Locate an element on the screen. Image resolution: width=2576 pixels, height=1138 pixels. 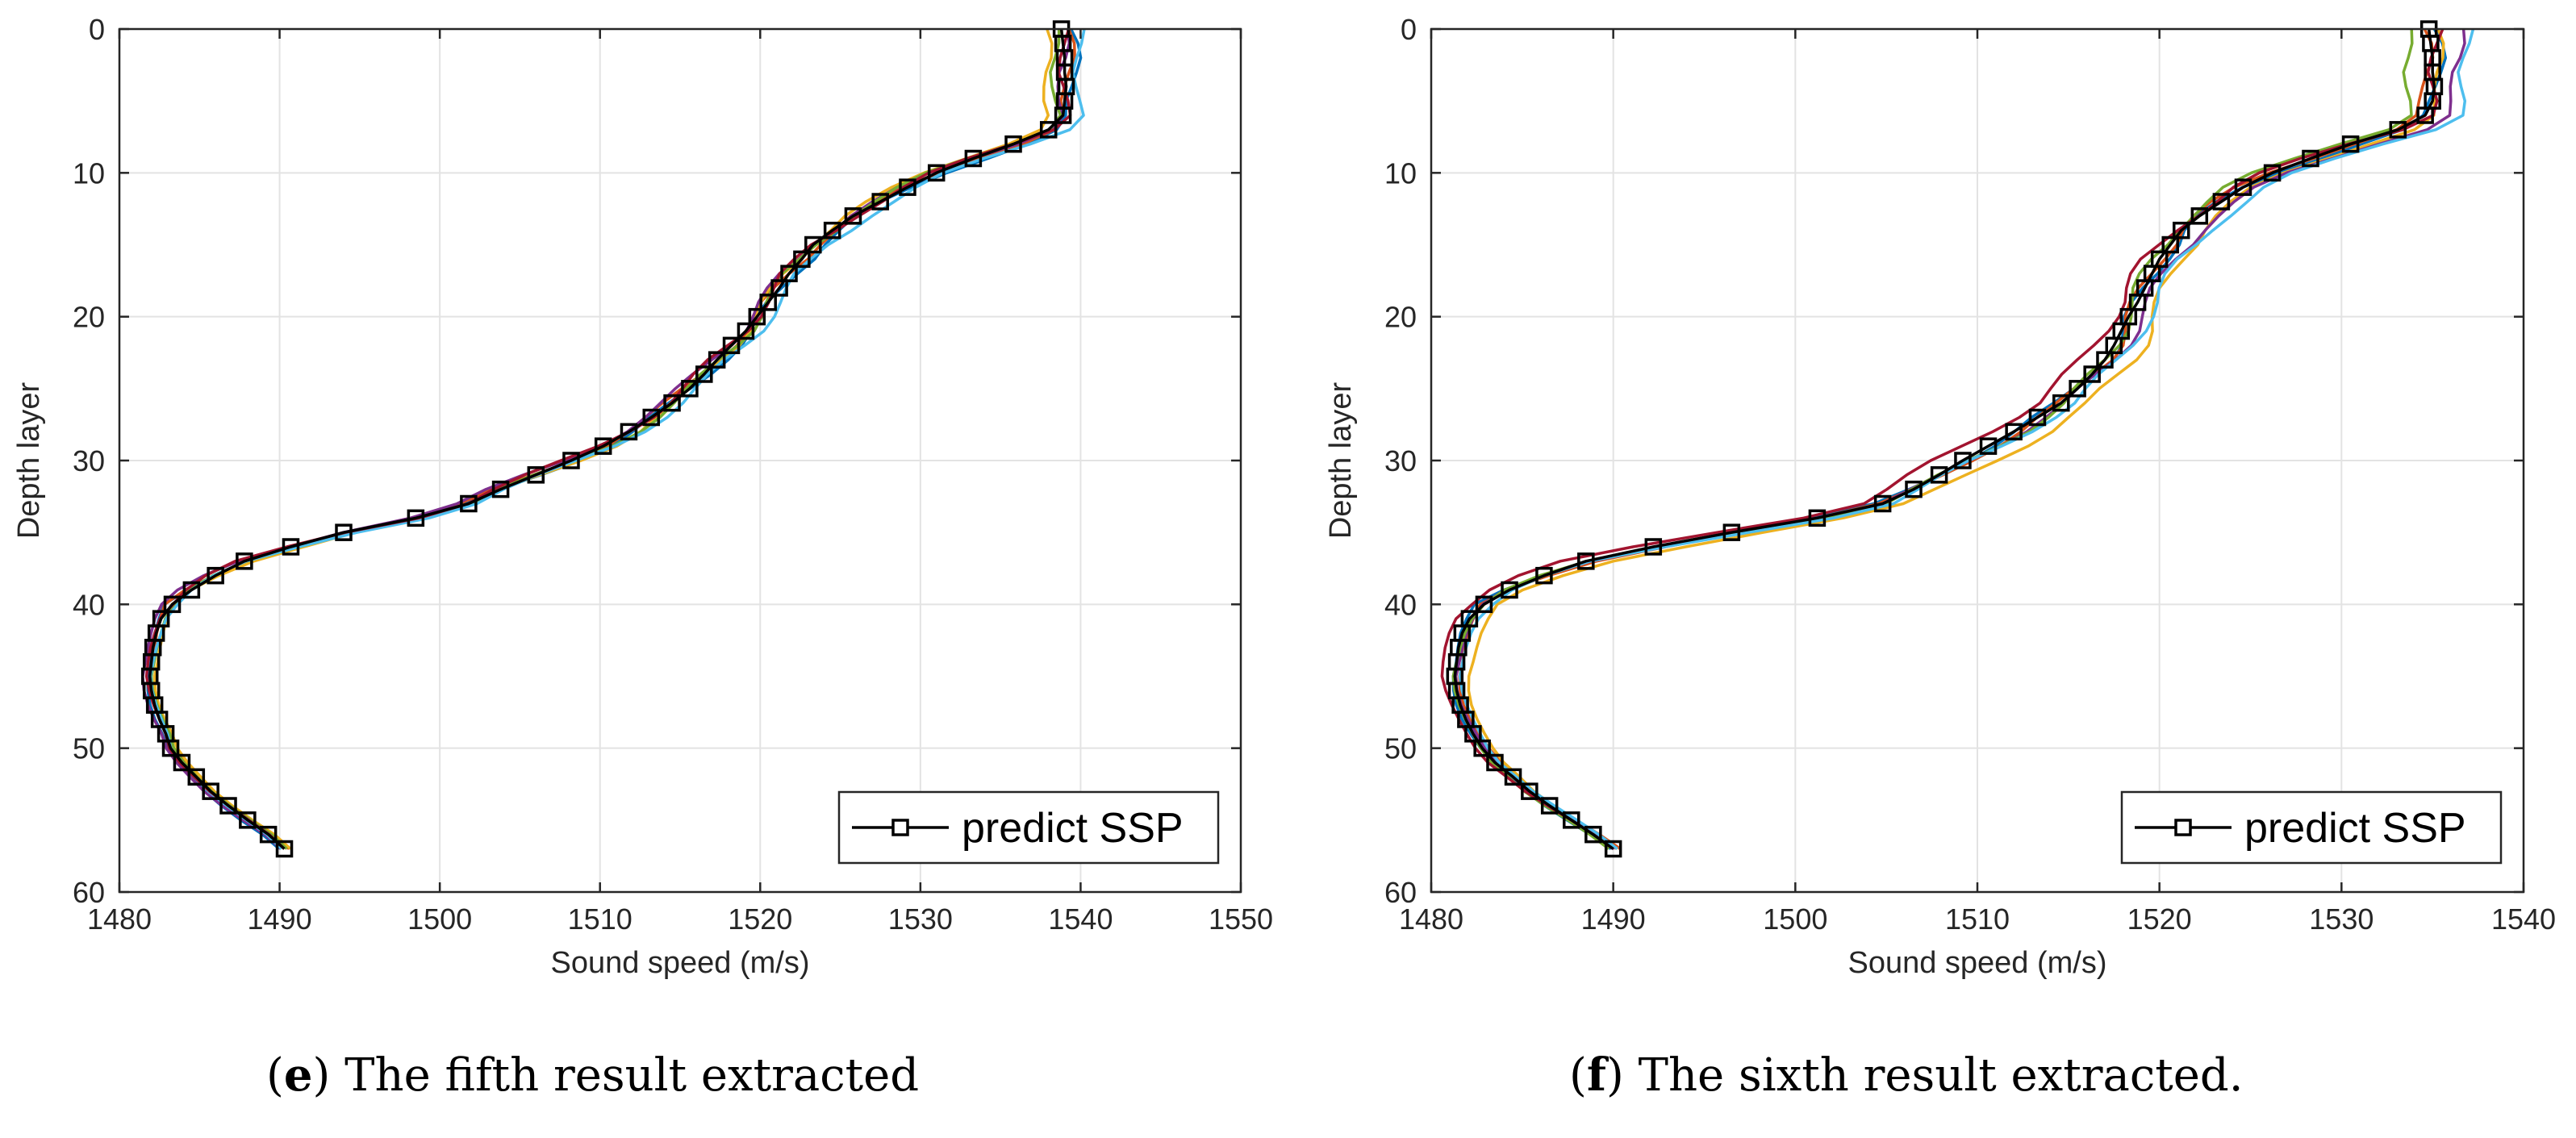
caption-text: The sixth result extracted. is located at coordinates (1933, 1076).